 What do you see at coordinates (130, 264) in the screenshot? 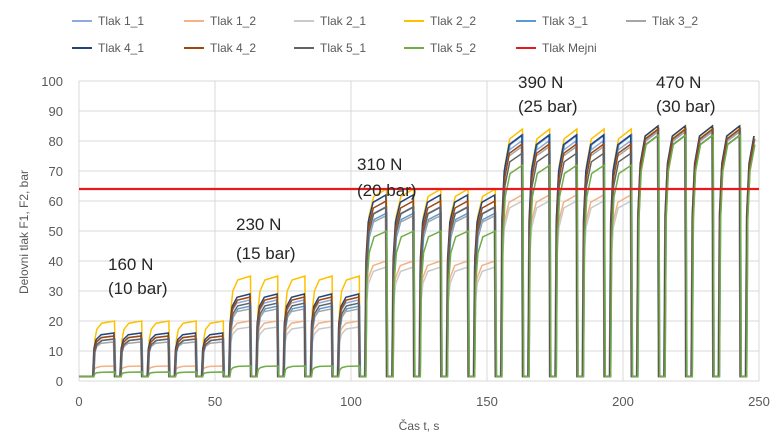
I see `stage-force-label: 160 N` at bounding box center [130, 264].